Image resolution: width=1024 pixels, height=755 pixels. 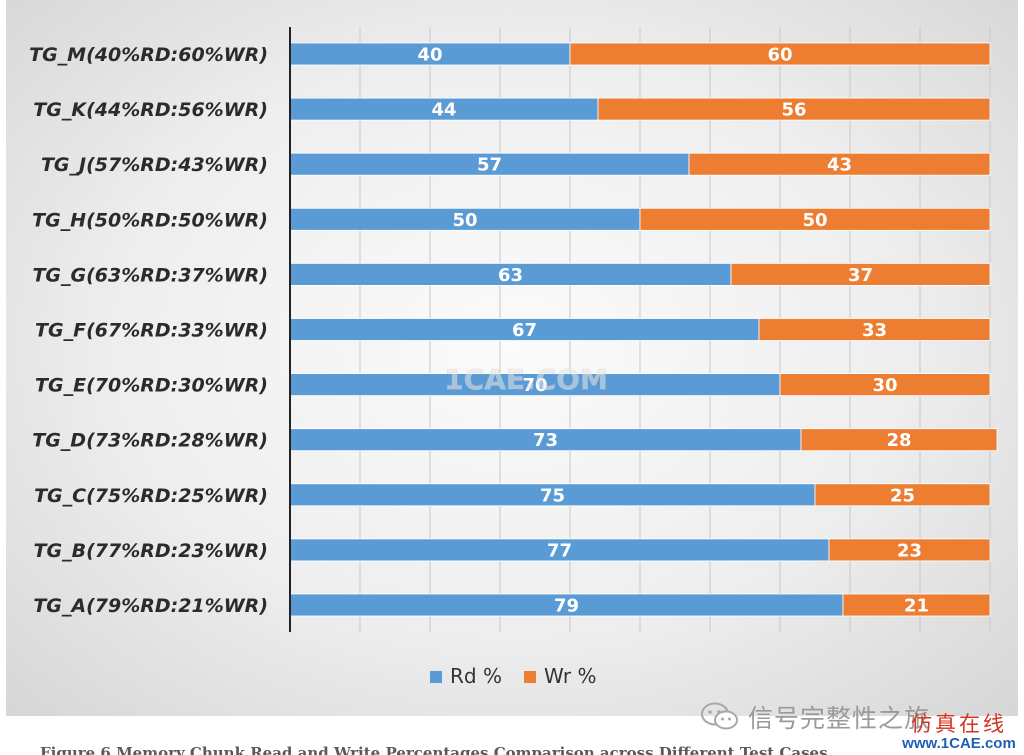 I want to click on data-label-rd: 77, so click(x=559, y=550).